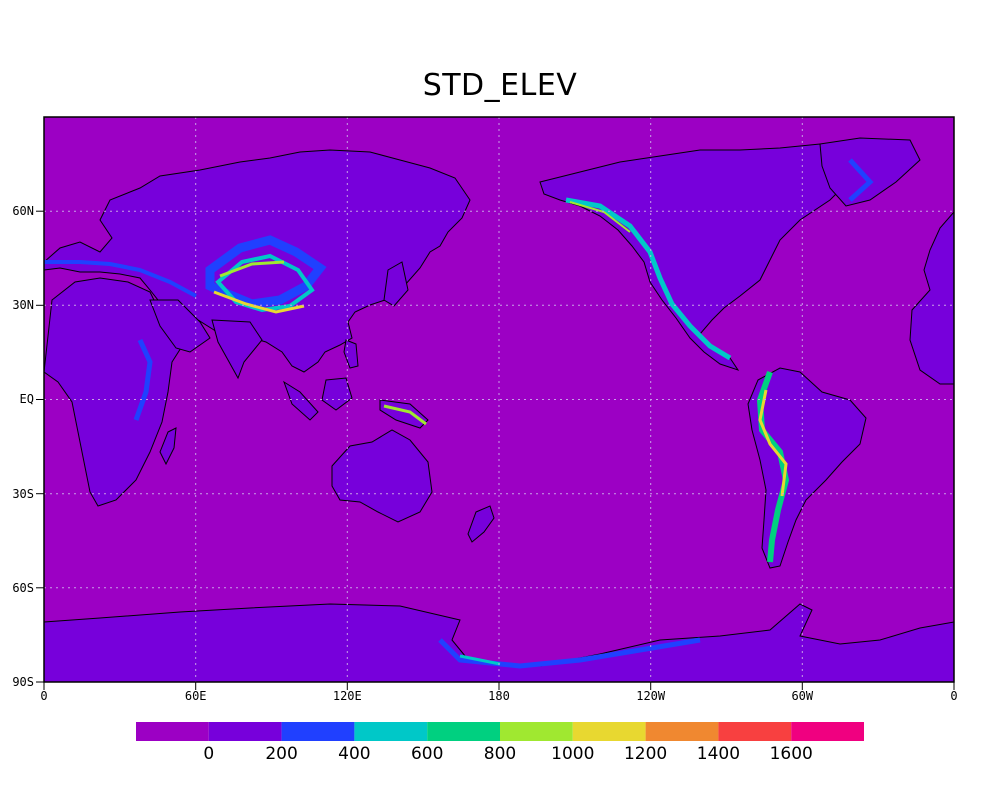  Describe the element at coordinates (23, 305) in the screenshot. I see `lat-tick-label: 30N` at that location.